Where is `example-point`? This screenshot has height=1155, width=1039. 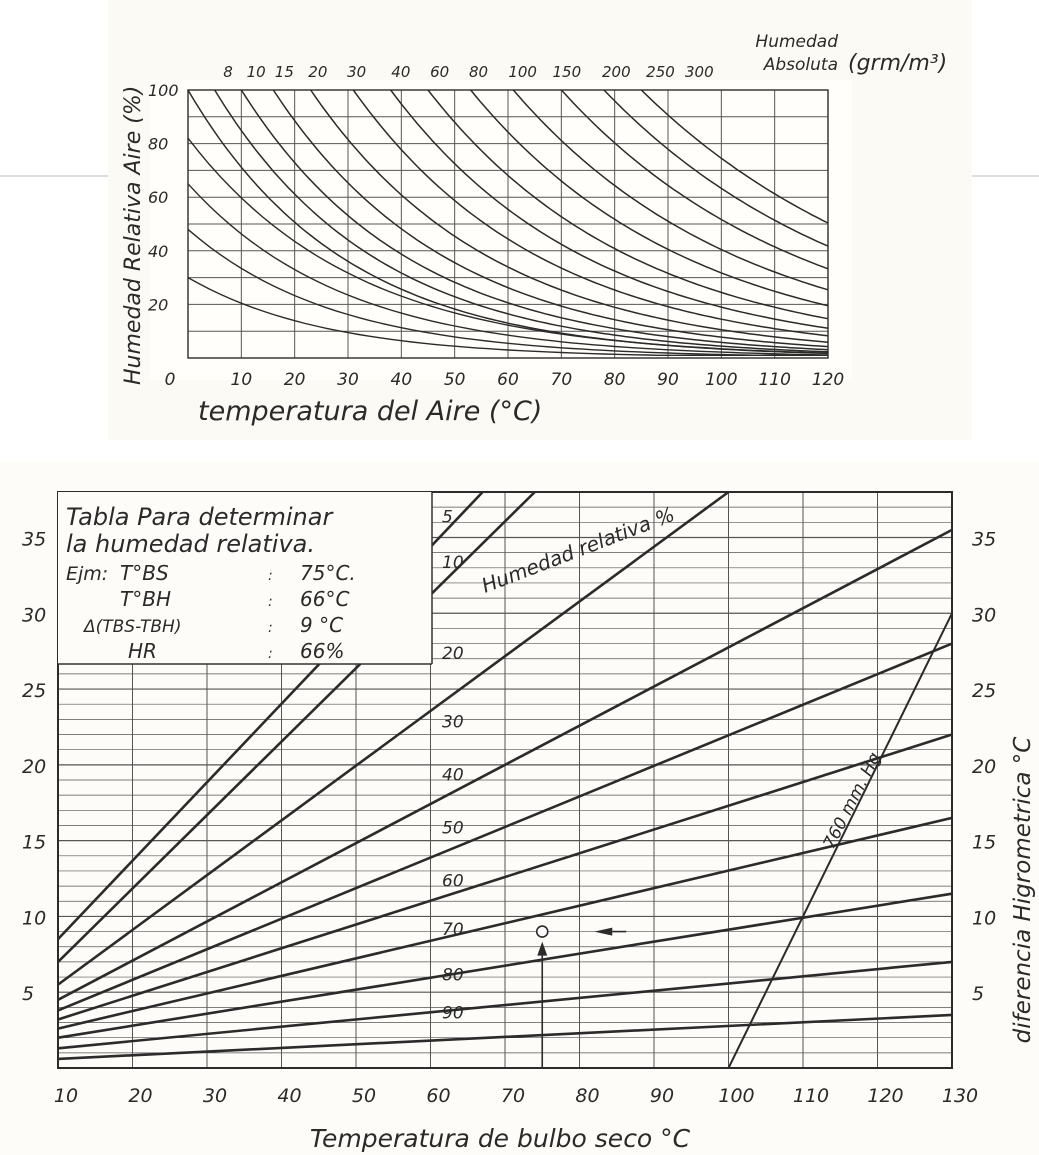
example-point is located at coordinates (542, 931).